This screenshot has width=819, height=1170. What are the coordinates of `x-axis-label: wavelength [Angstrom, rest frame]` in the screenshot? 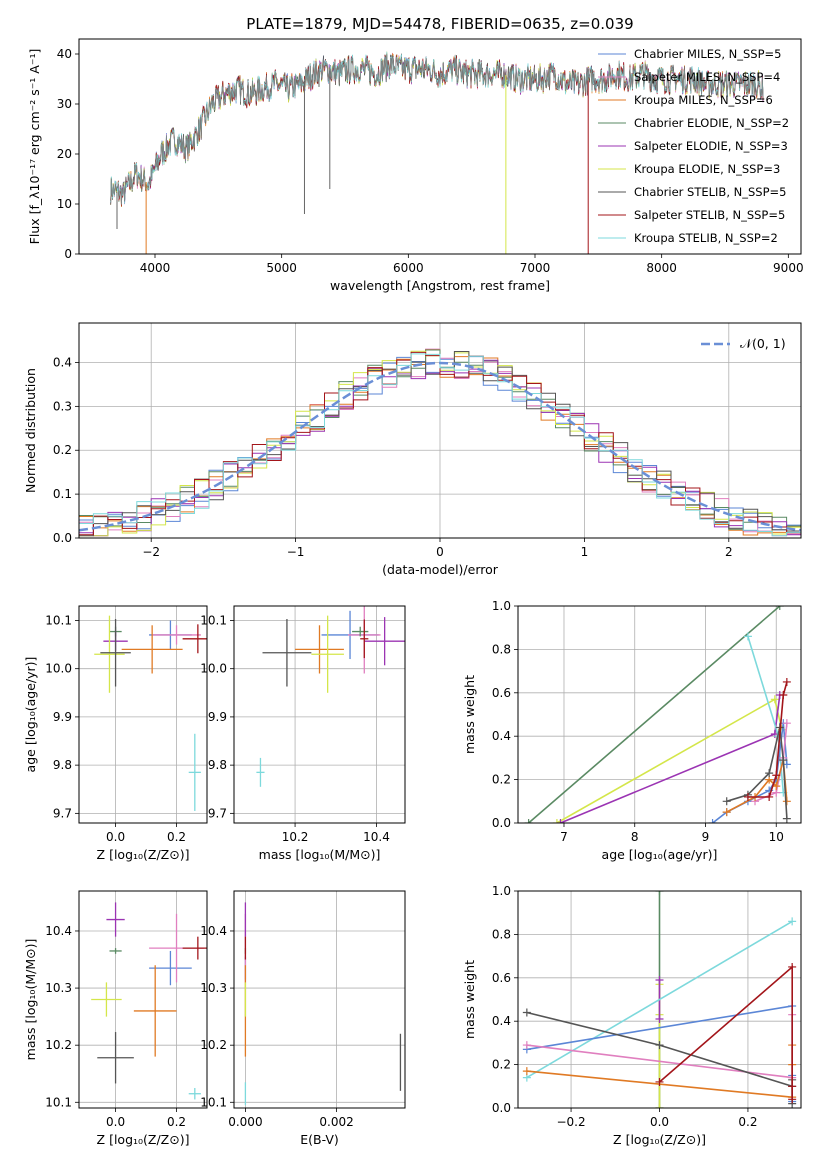 It's located at (440, 285).